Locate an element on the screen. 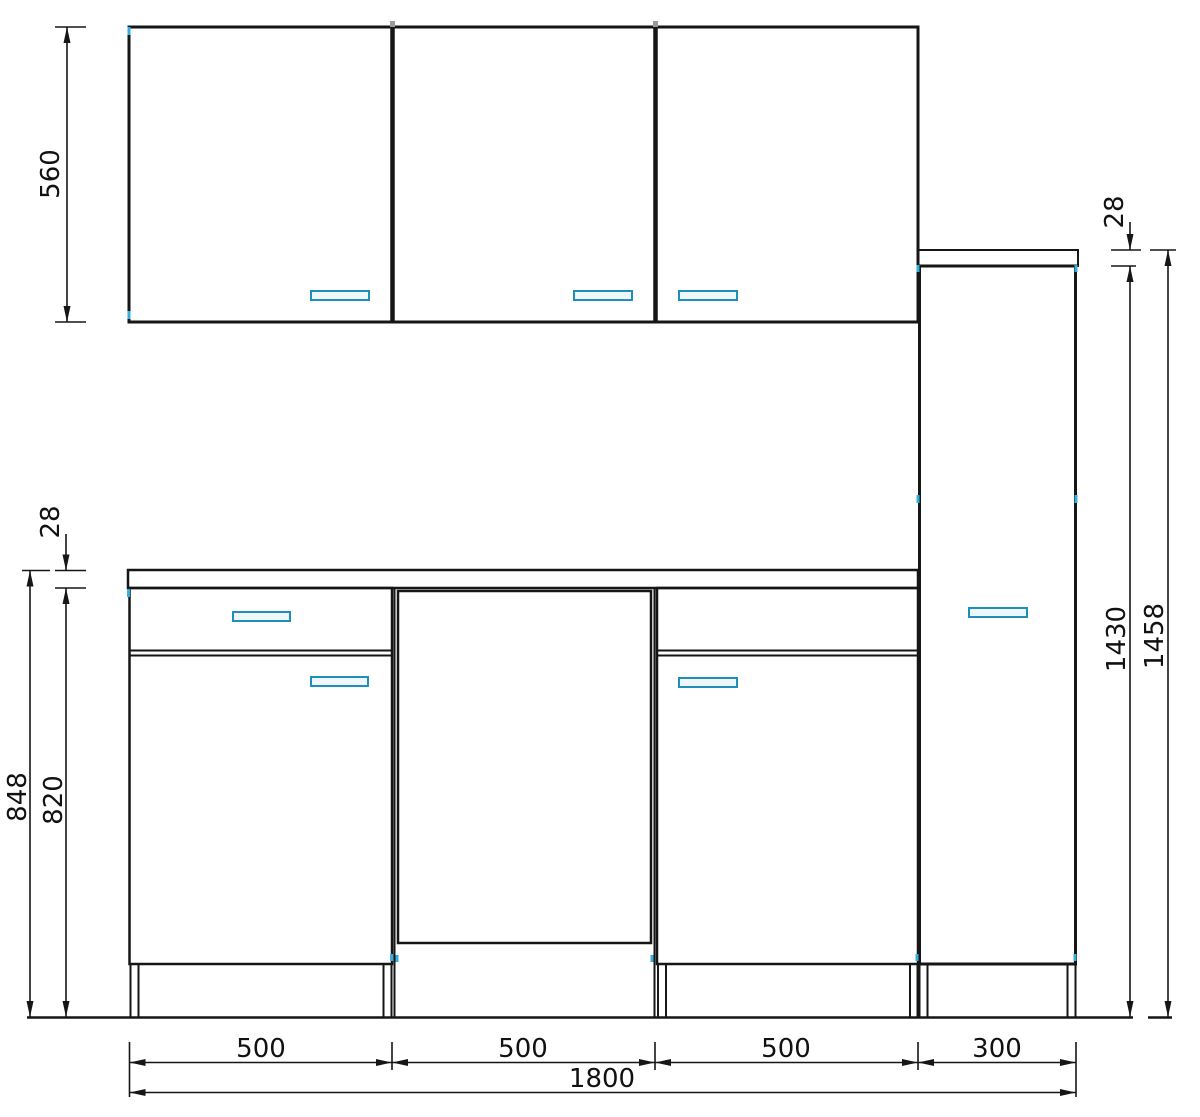 Image resolution: width=1200 pixels, height=1117 pixels. wall-door-2-handle is located at coordinates (603, 295).